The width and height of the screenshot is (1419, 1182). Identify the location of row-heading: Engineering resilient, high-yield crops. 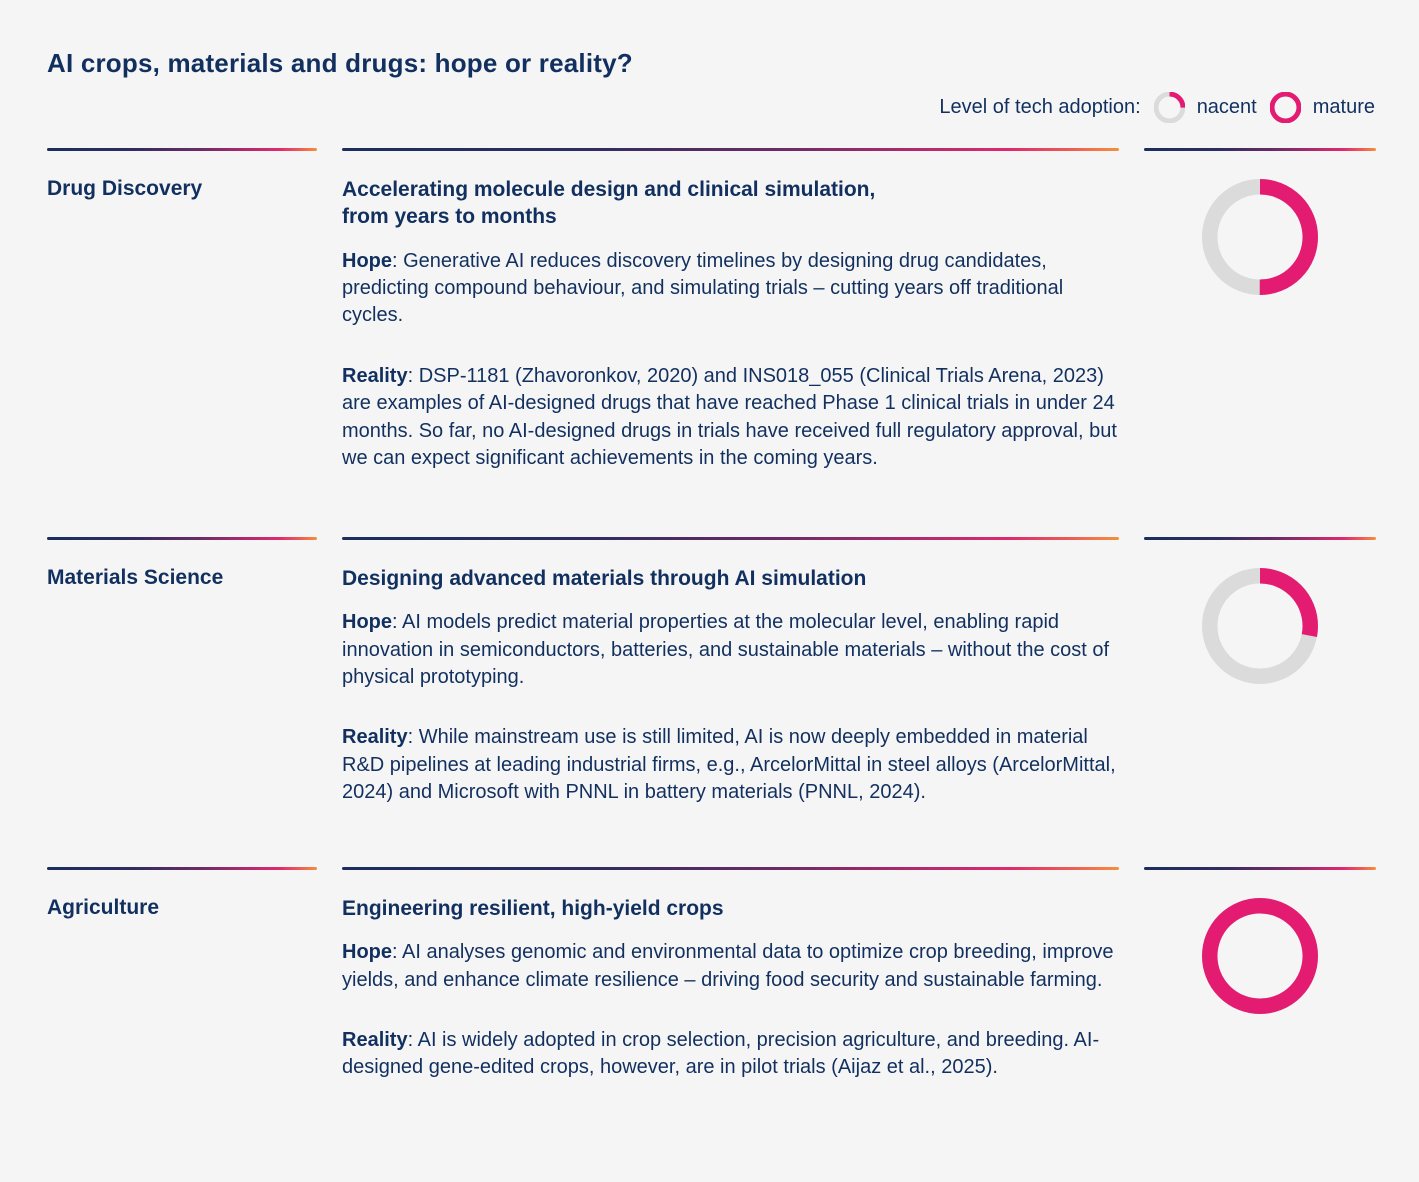
(533, 908).